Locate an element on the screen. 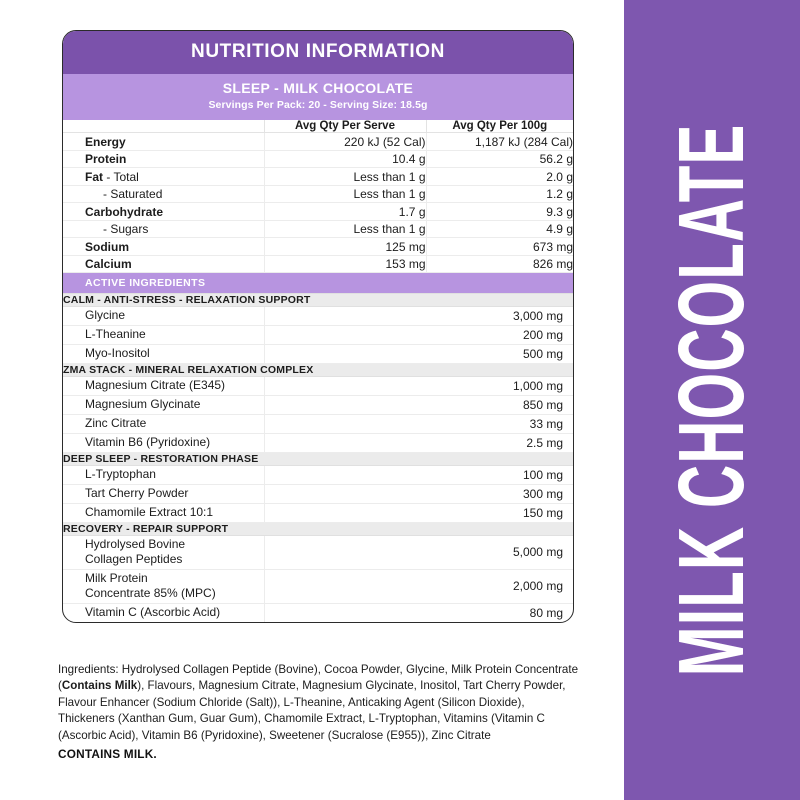 This screenshot has width=800, height=800. value-per-serve: 153 mg is located at coordinates (345, 264).